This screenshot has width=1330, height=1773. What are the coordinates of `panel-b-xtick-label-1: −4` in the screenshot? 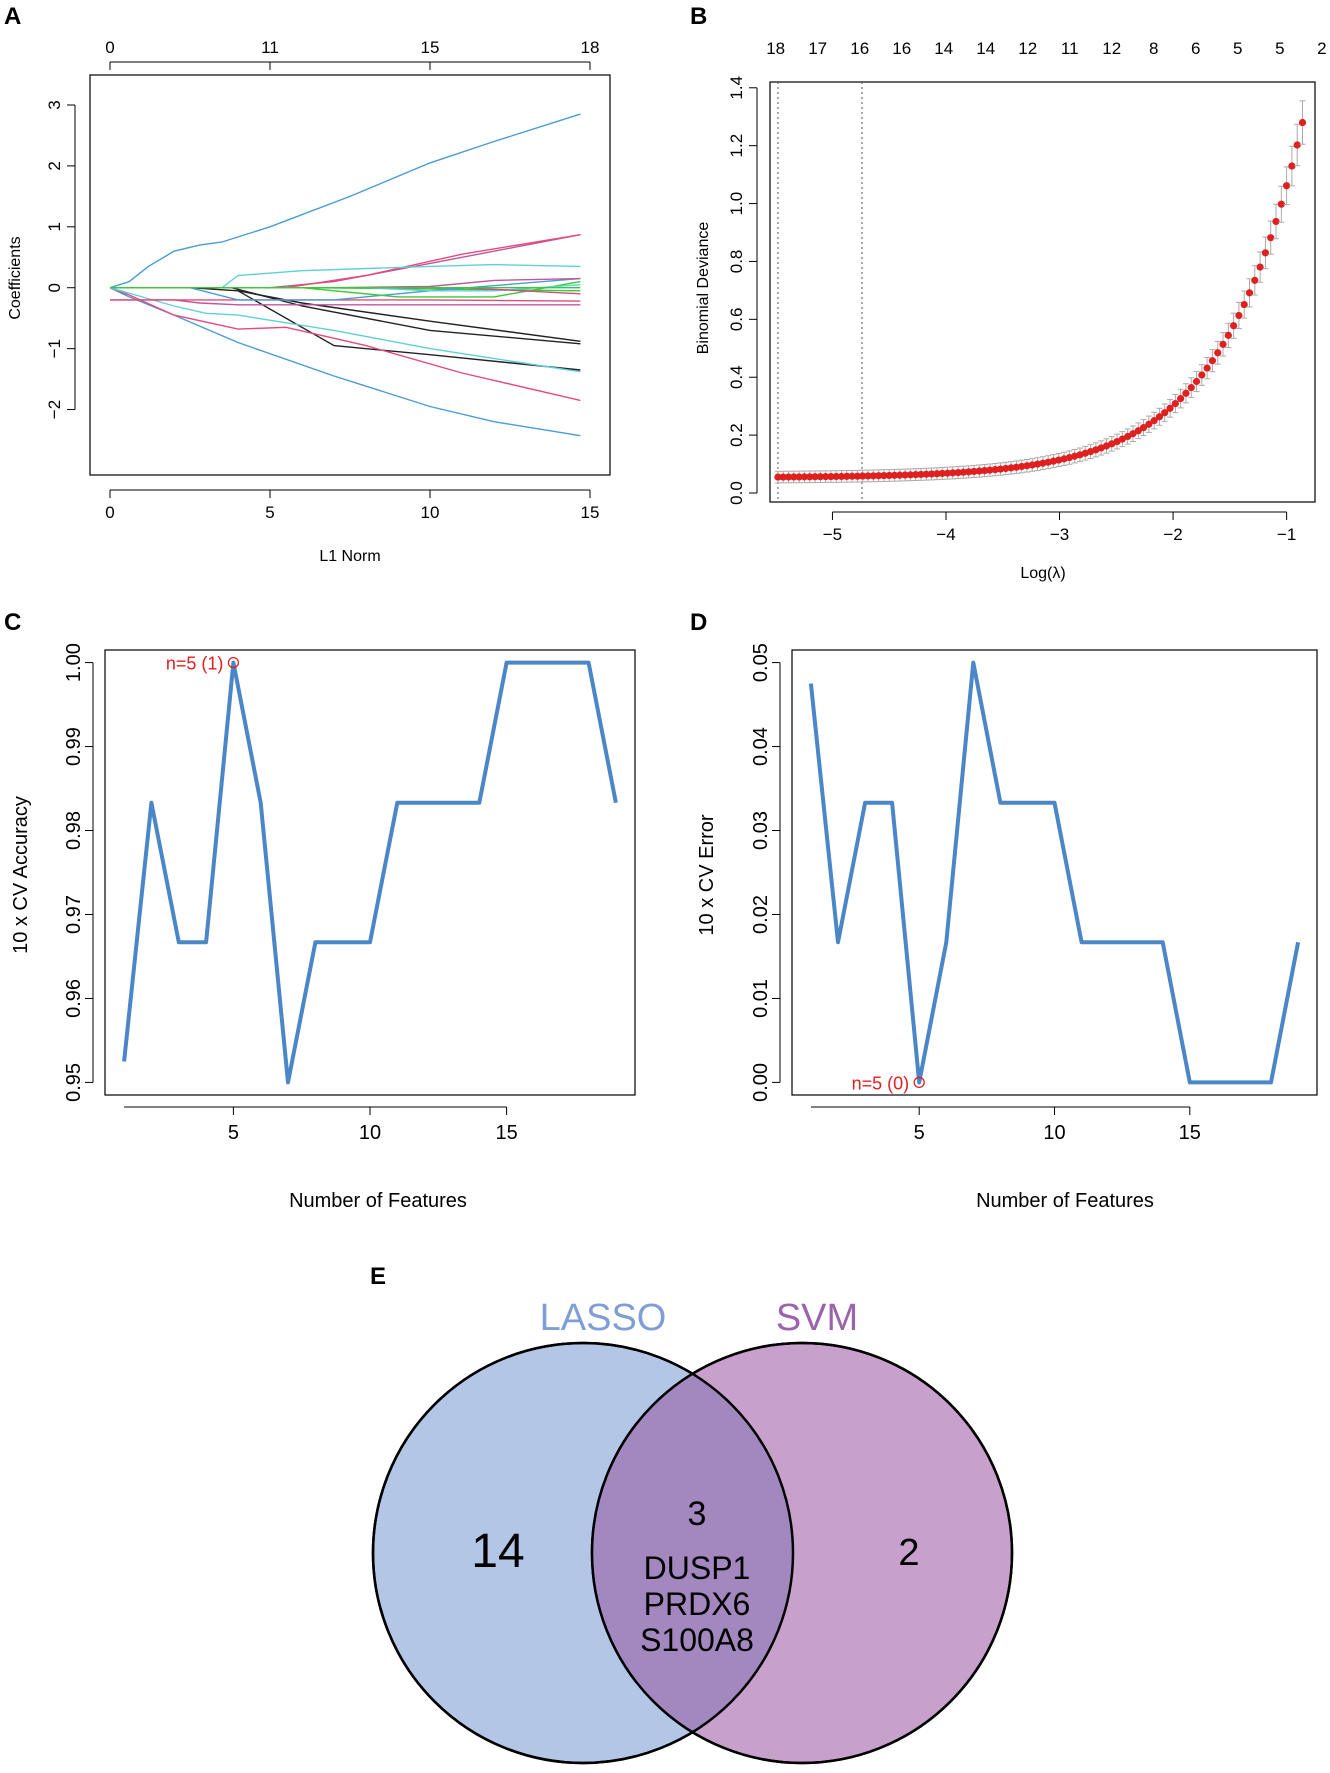 It's located at (945, 534).